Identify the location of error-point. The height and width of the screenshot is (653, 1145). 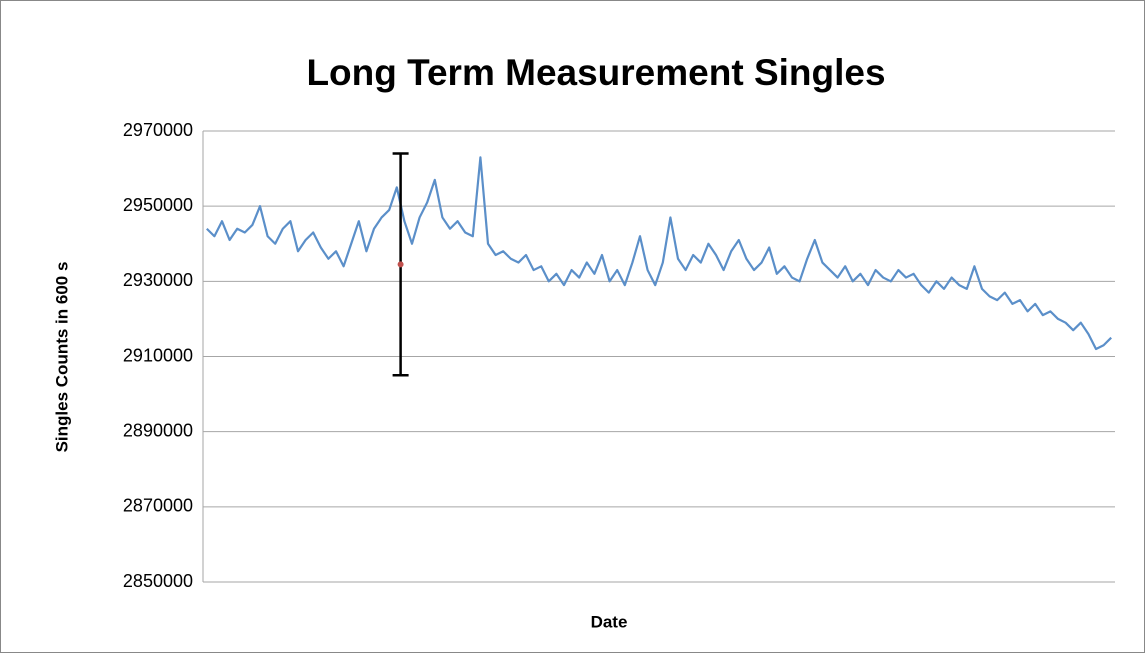
(400, 264).